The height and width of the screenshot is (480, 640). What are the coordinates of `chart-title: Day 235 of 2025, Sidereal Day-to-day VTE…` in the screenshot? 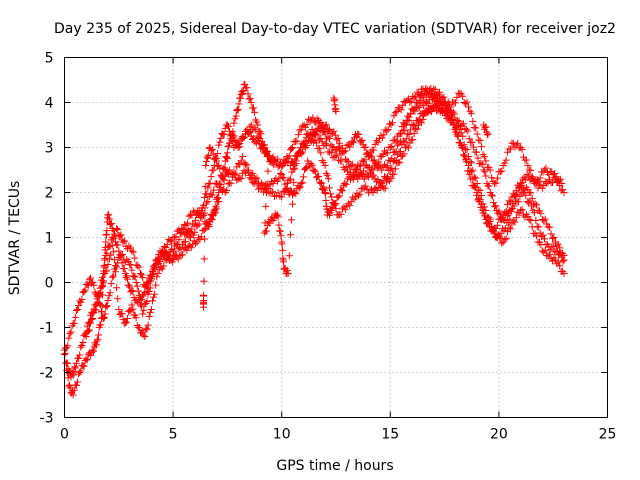 It's located at (335, 29).